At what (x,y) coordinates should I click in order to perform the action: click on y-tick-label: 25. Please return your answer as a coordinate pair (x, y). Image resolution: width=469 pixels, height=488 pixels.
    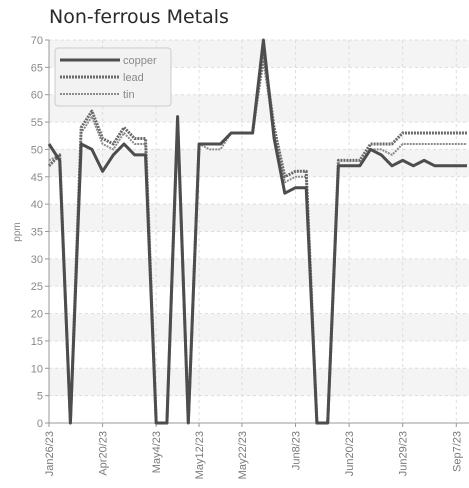
    Looking at the image, I should click on (37, 287).